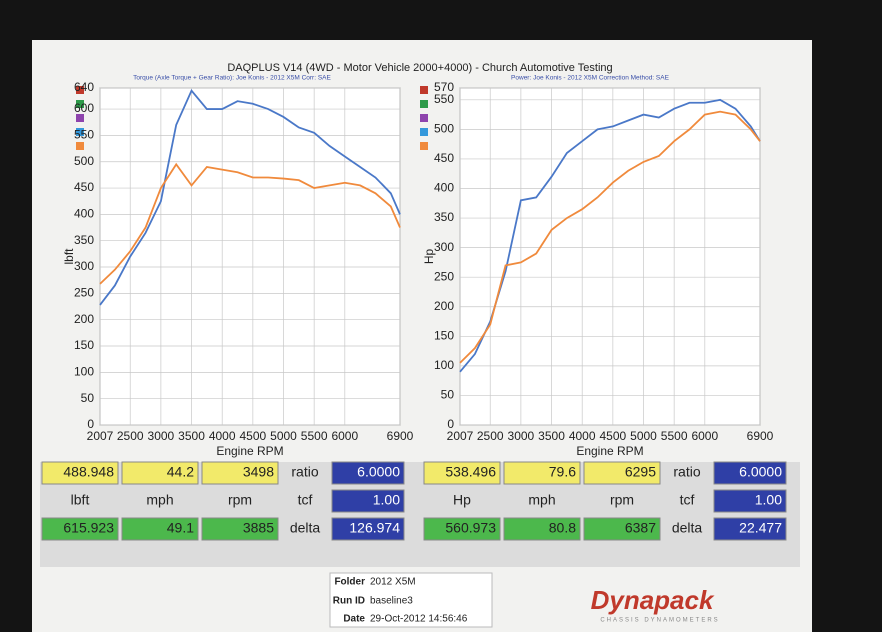  I want to click on footer-label: Run ID, so click(349, 601).